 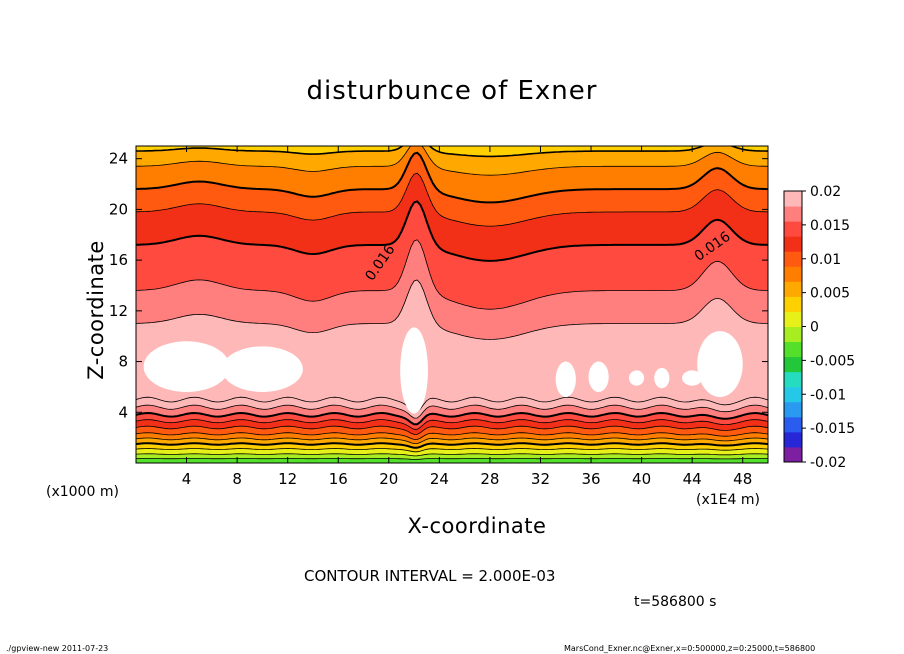 I want to click on colorbar-label: -0.015, so click(x=832, y=429).